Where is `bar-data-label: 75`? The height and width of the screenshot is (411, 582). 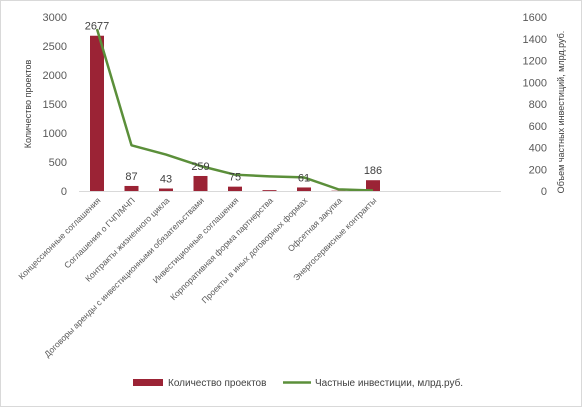
bar-data-label: 75 is located at coordinates (235, 178).